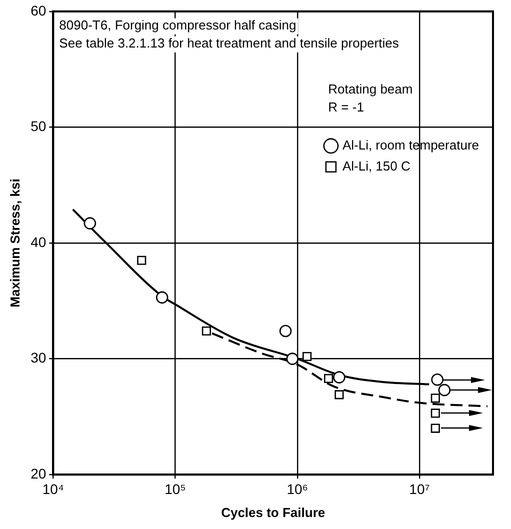 The image size is (511, 529). Describe the element at coordinates (38, 358) in the screenshot. I see `y-tick-label: 30` at that location.